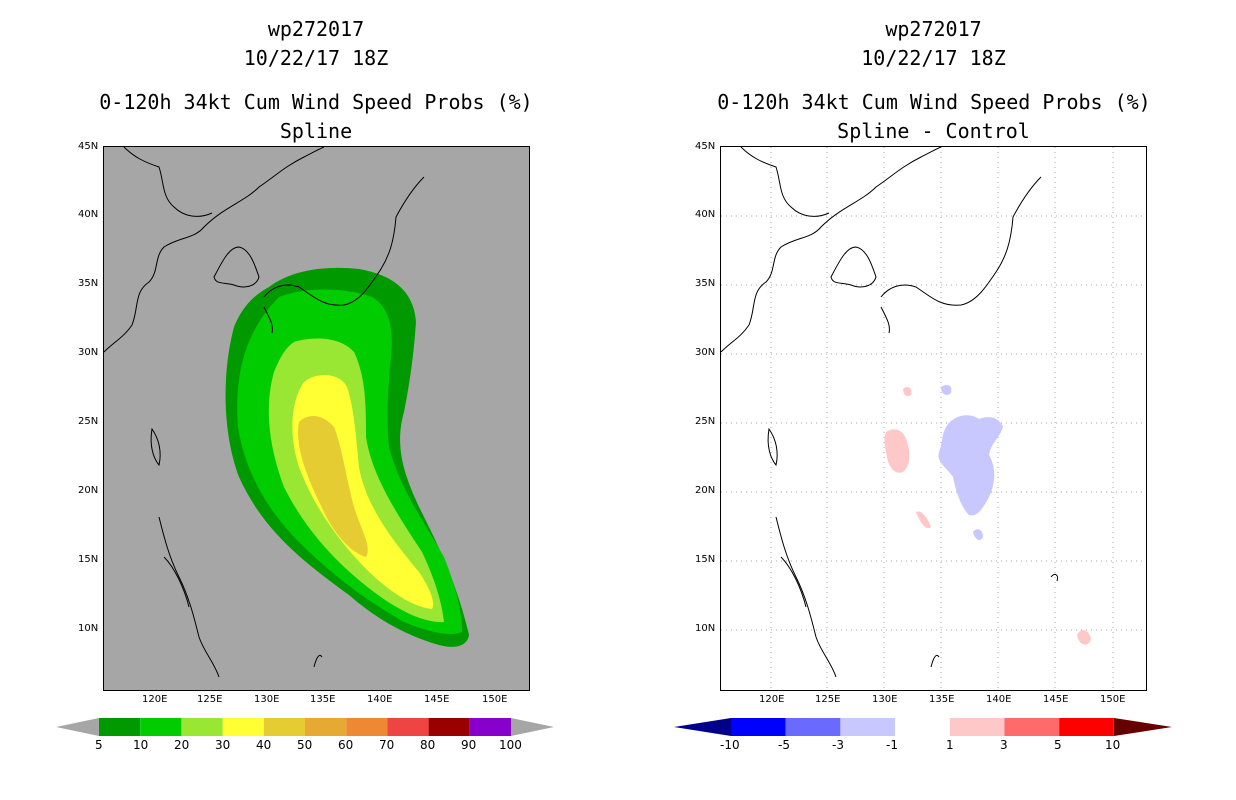 The width and height of the screenshot is (1236, 800). I want to click on left-cbar-label-10: 10, so click(141, 745).